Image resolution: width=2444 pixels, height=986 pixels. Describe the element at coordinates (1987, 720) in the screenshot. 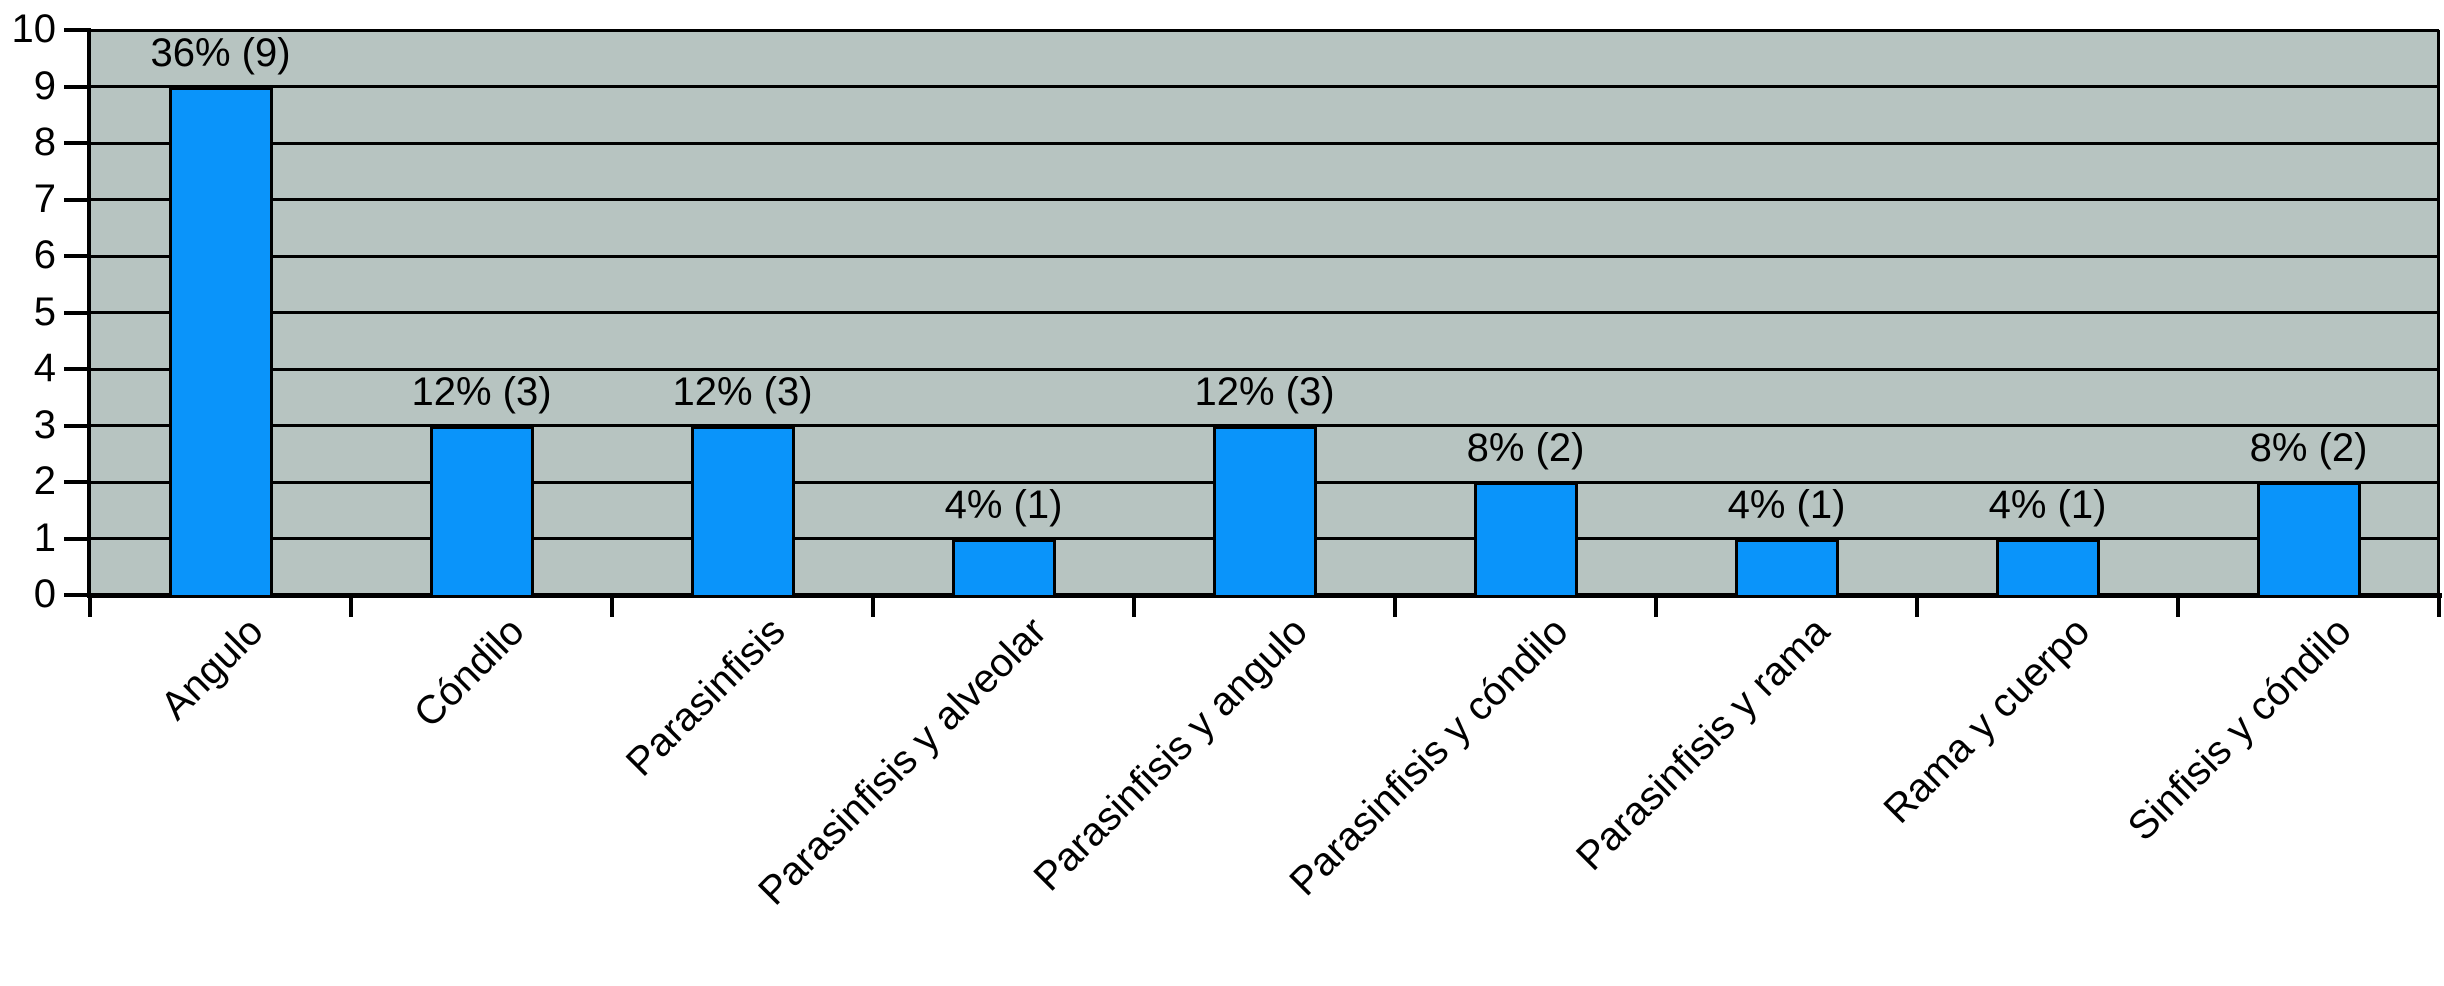

I see `x-axis-category-label: Rama y cuerpo` at that location.